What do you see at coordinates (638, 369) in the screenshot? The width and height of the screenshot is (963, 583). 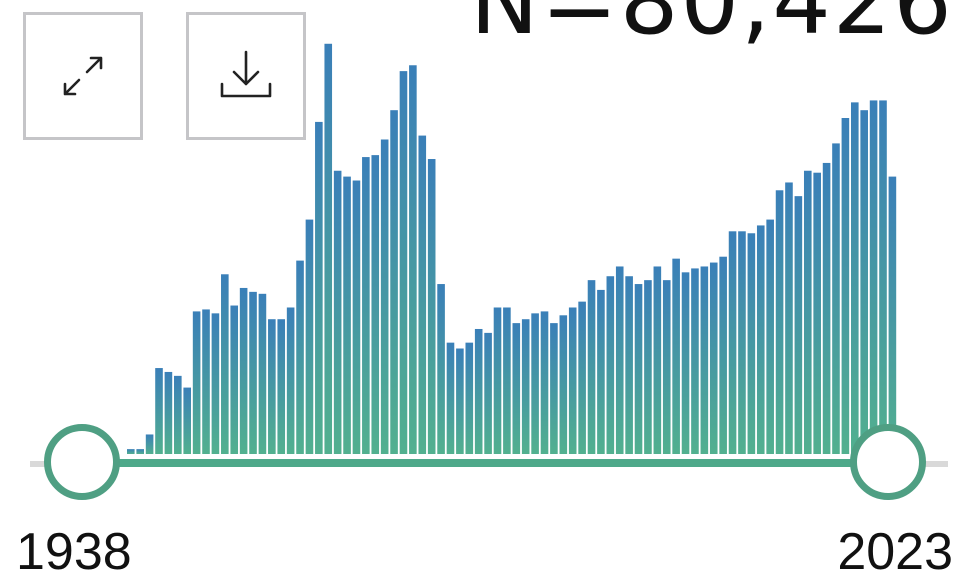 I see `histogram-bar-1992` at bounding box center [638, 369].